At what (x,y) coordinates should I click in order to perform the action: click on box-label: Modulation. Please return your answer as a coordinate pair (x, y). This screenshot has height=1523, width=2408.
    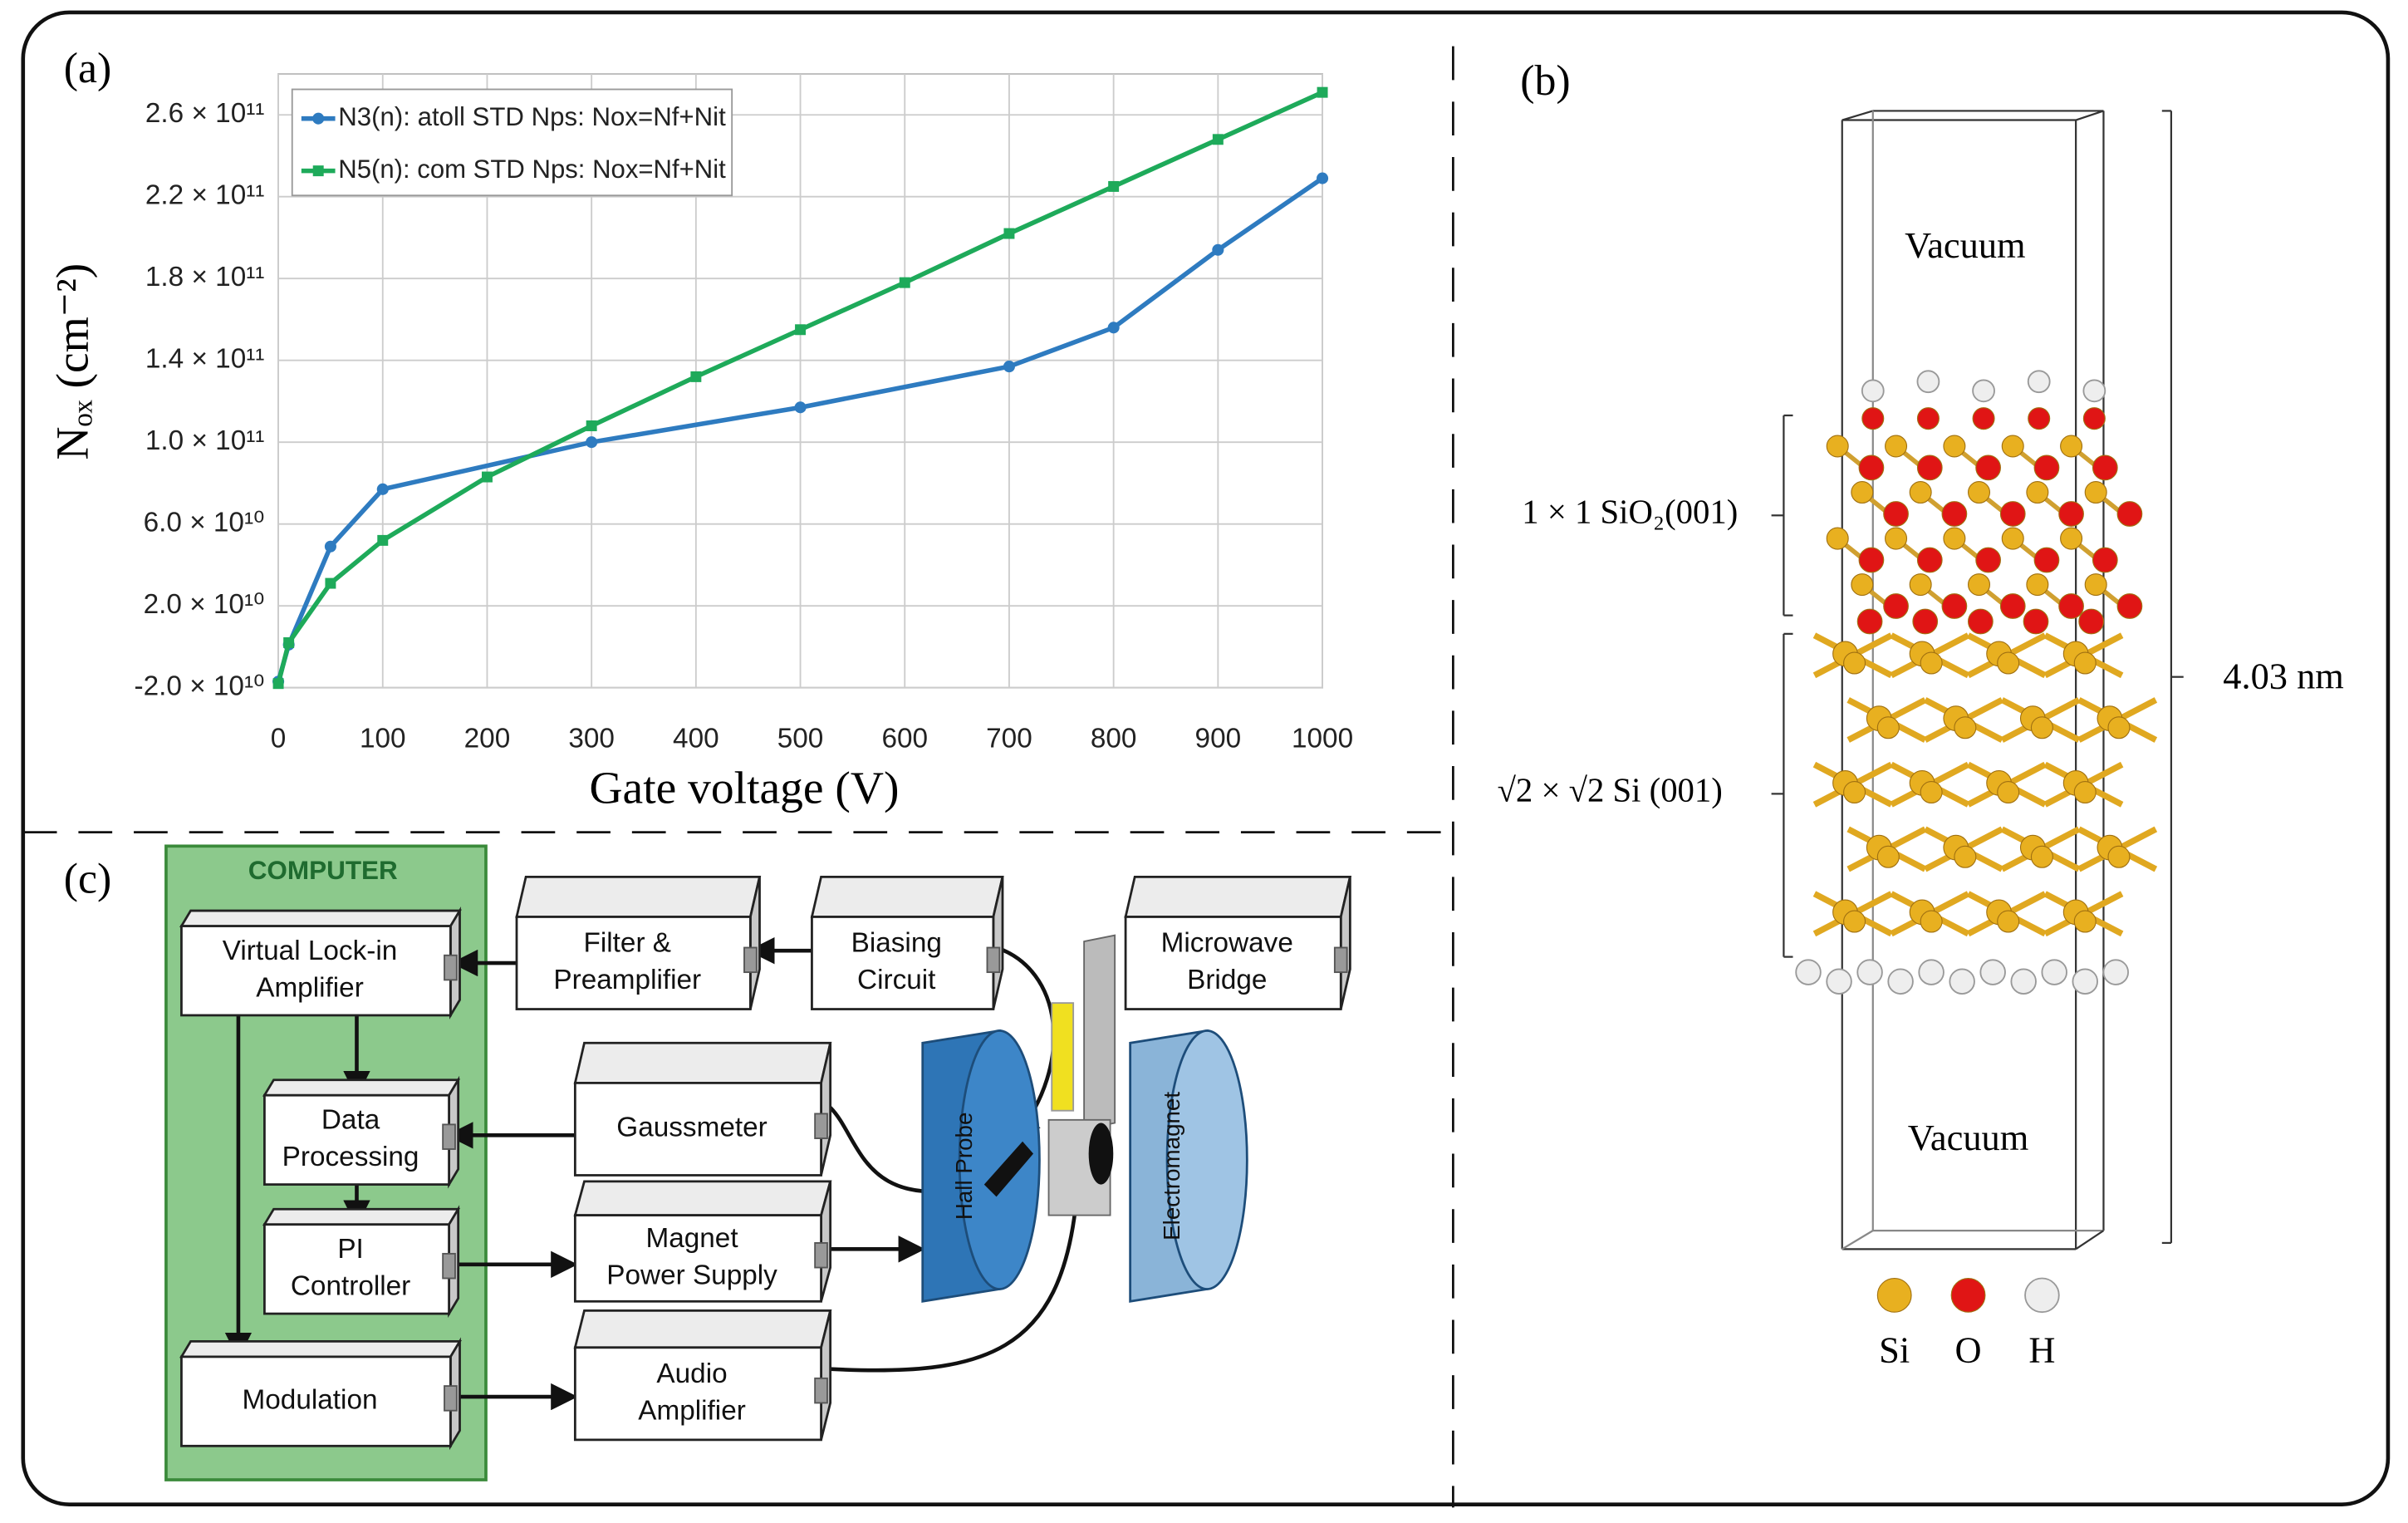
    Looking at the image, I should click on (310, 1399).